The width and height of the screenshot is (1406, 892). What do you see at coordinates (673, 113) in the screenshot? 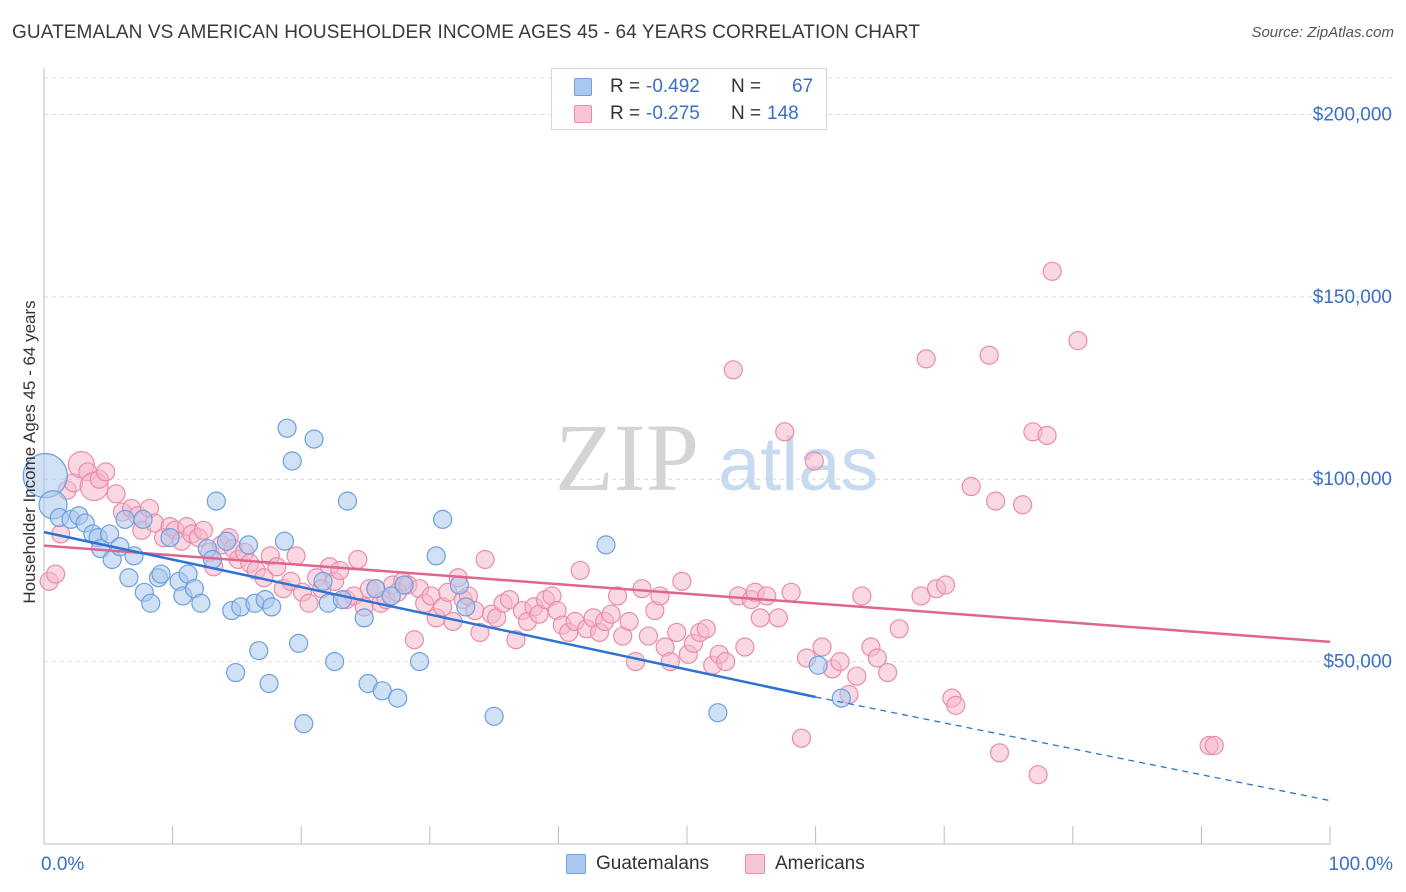
I see `legend-r-value: -0.275` at bounding box center [673, 113].